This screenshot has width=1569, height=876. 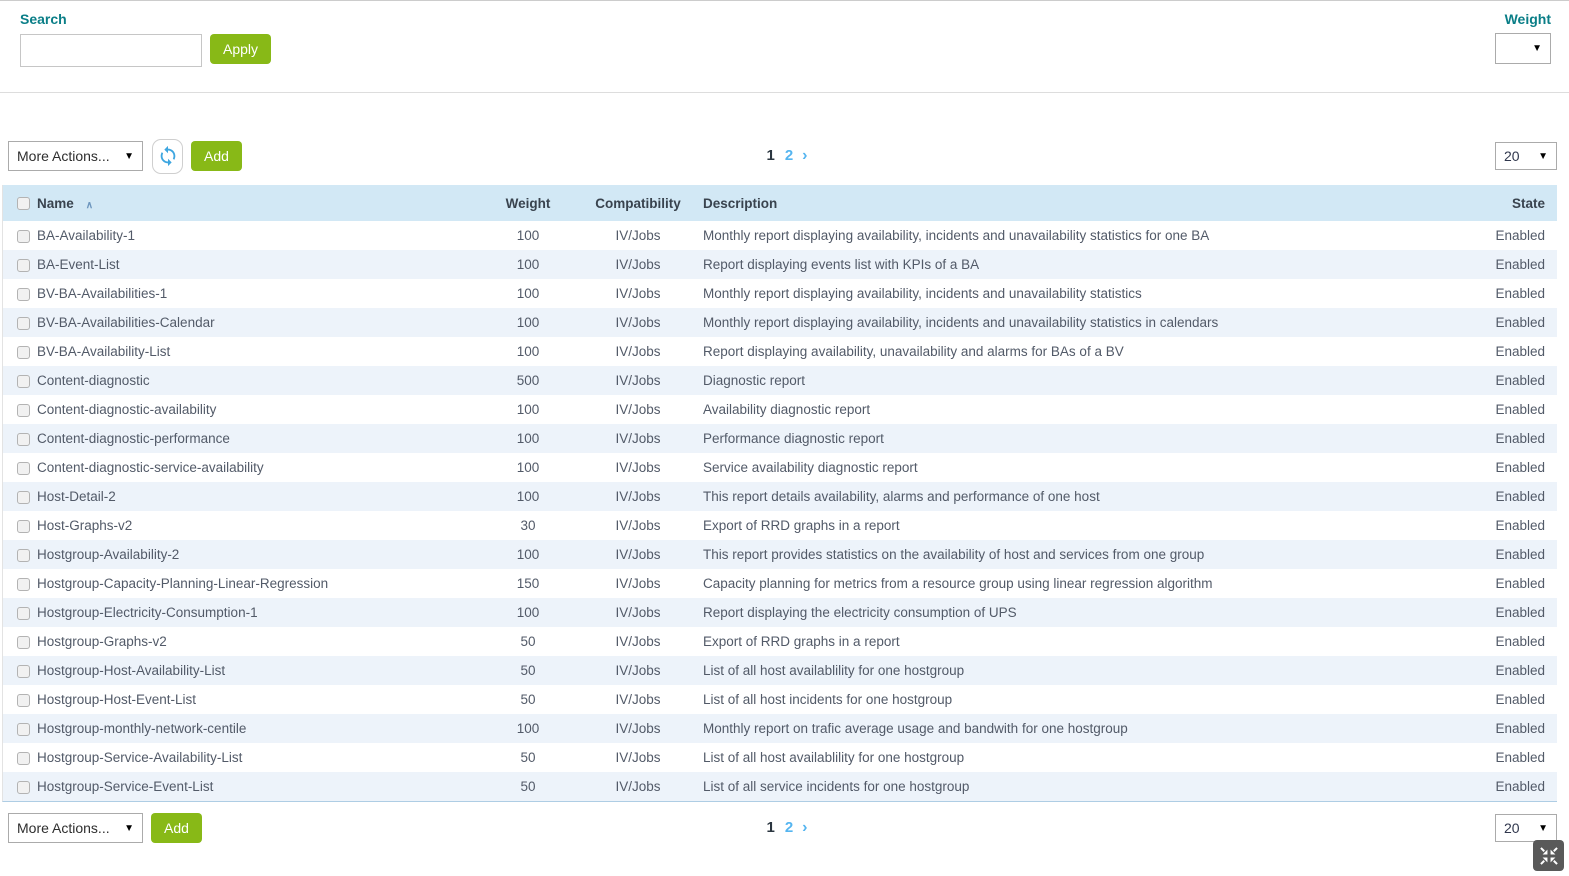 What do you see at coordinates (85, 525) in the screenshot?
I see `template-name-link: Host-Graphs-v2` at bounding box center [85, 525].